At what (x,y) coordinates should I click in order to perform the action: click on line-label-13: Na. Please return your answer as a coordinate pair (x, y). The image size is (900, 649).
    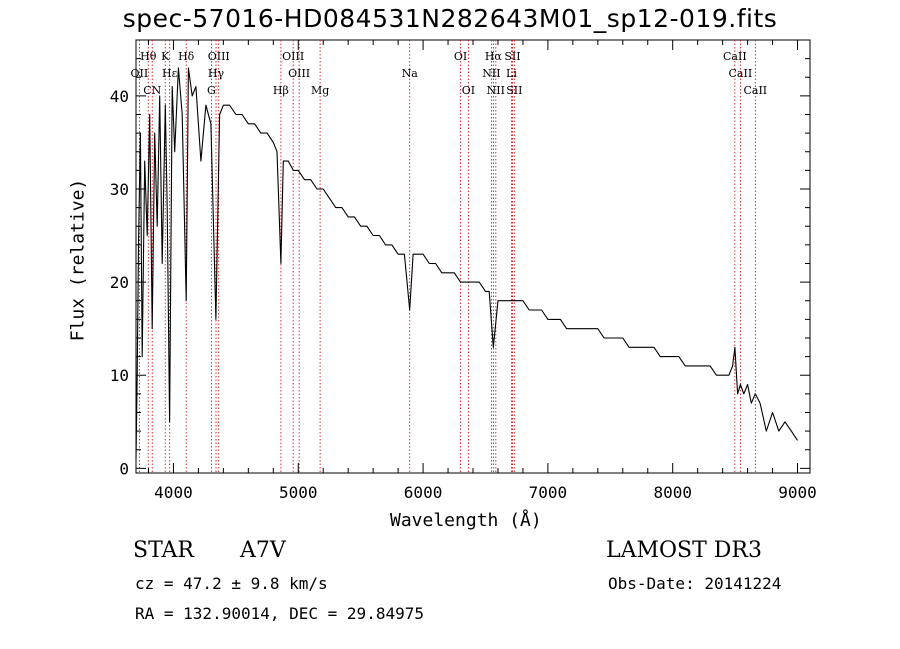
    Looking at the image, I should click on (410, 73).